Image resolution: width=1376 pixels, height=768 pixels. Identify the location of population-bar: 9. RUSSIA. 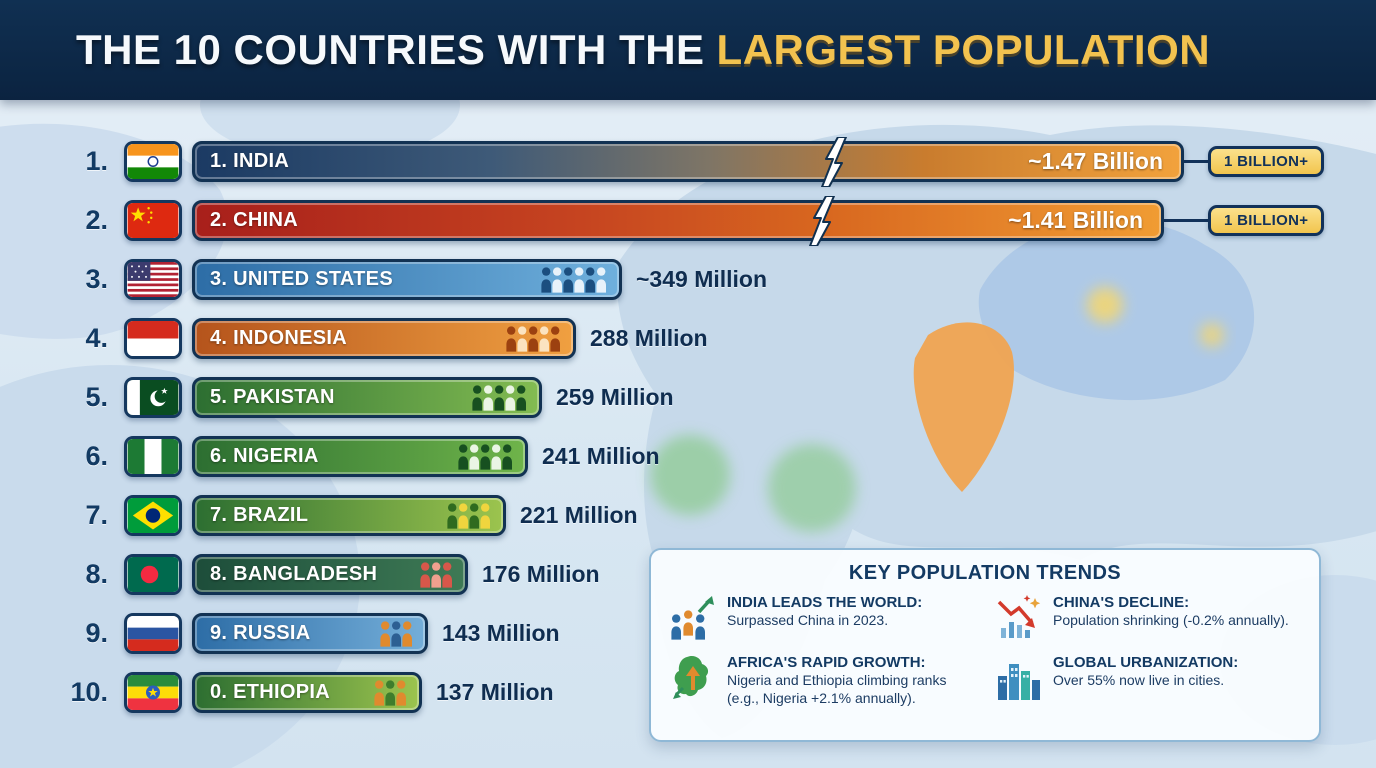
(310, 633).